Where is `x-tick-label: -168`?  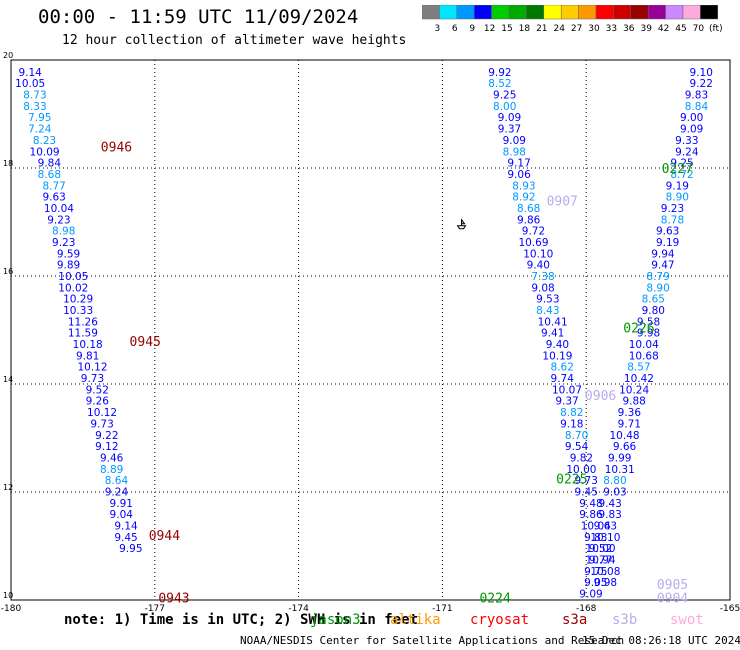
x-tick-label: -168 is located at coordinates (586, 609).